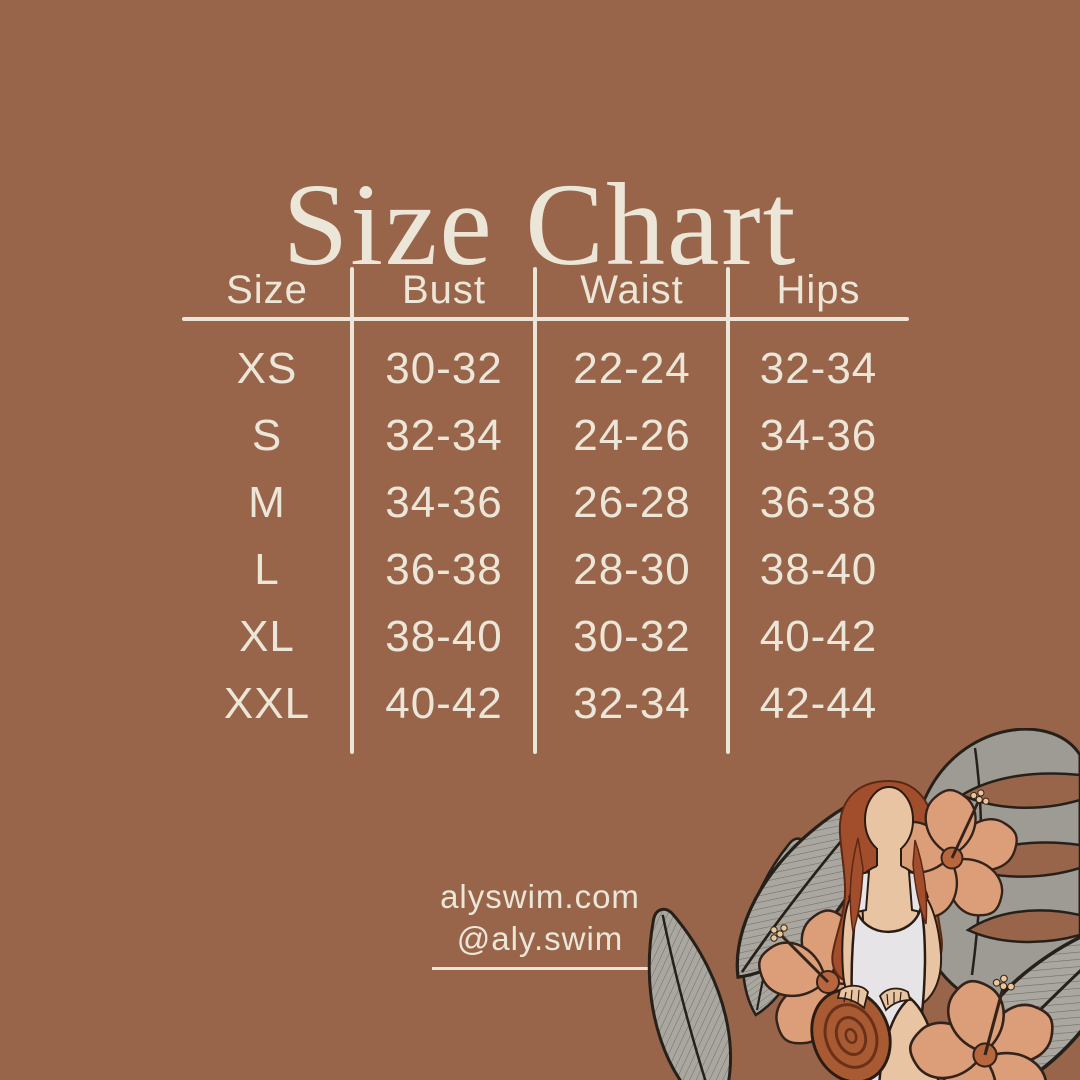 The height and width of the screenshot is (1080, 1080). What do you see at coordinates (851, 1034) in the screenshot?
I see `sun-hat-icon` at bounding box center [851, 1034].